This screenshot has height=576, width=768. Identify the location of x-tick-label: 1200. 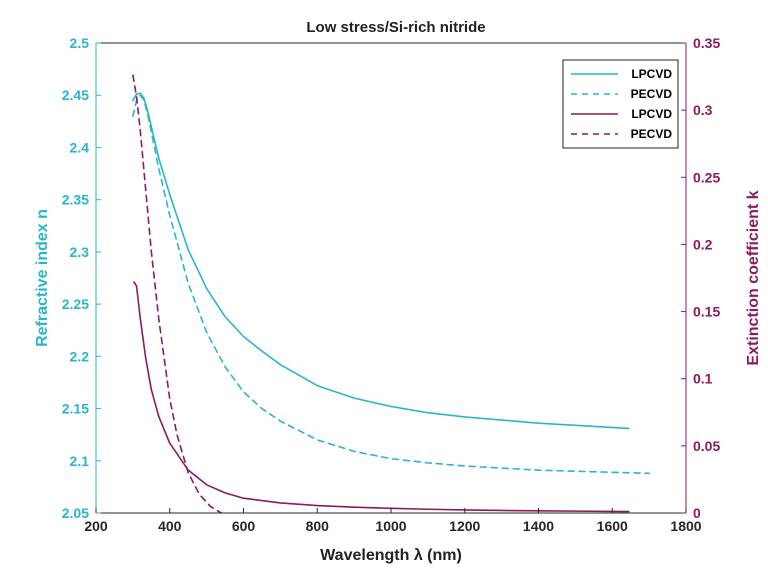
(464, 526).